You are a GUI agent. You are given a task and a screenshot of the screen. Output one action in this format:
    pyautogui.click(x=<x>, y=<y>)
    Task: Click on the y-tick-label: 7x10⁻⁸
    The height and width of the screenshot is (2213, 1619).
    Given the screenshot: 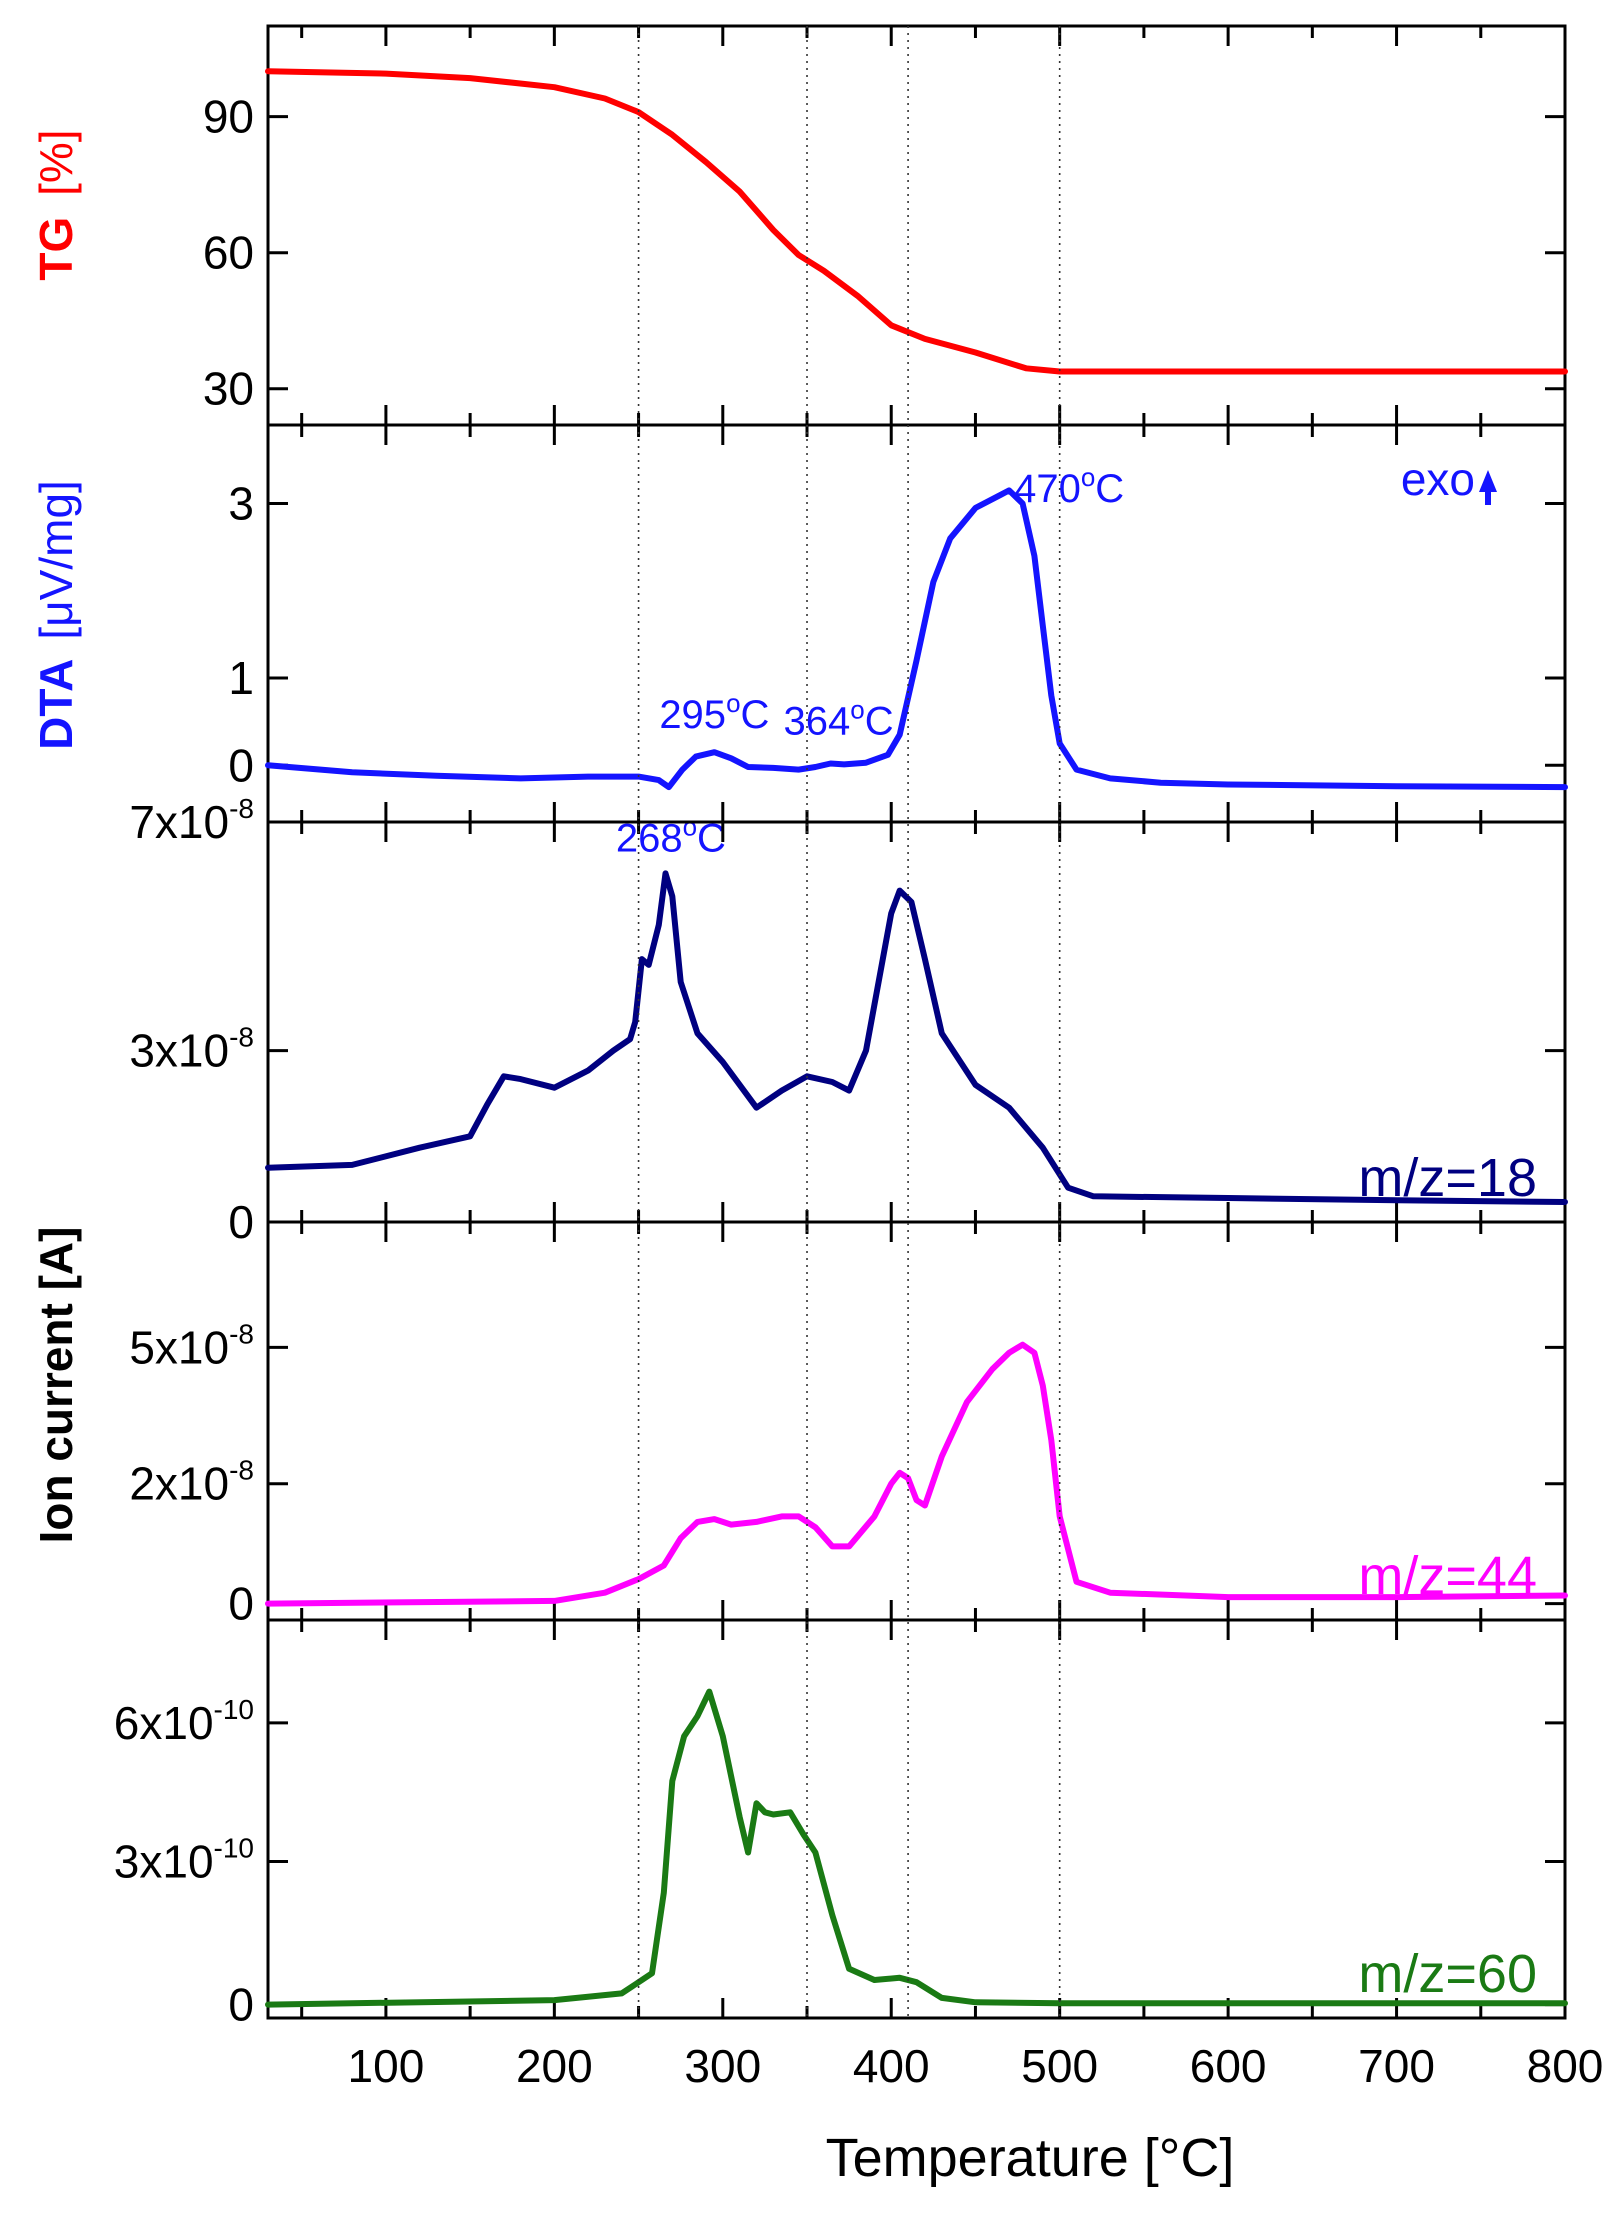 What is the action you would take?
    pyautogui.click(x=191, y=820)
    